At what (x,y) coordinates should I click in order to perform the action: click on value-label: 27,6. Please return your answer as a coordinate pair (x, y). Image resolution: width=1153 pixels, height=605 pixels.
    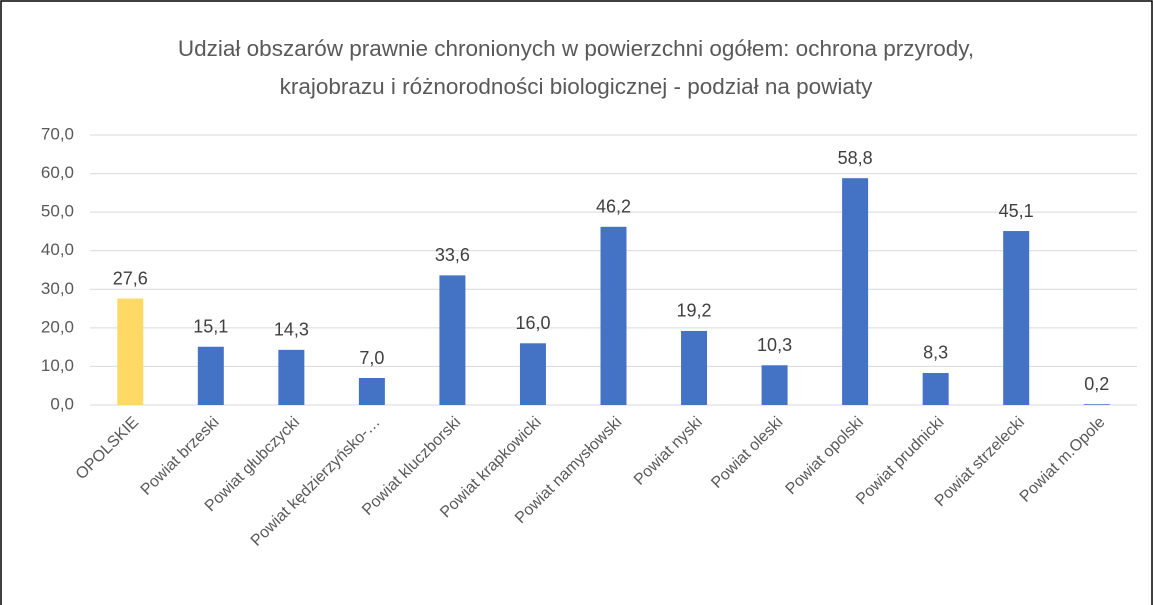
    Looking at the image, I should click on (130, 278).